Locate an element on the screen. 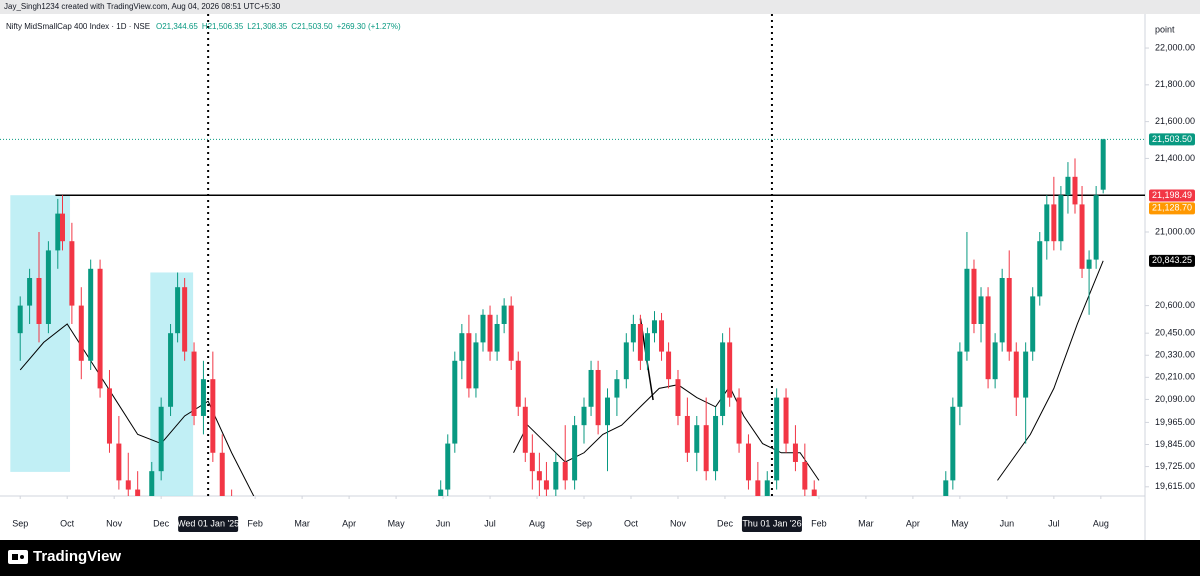 This screenshot has width=1200, height=576. y-tick-label: 19,725.00 is located at coordinates (1175, 466).